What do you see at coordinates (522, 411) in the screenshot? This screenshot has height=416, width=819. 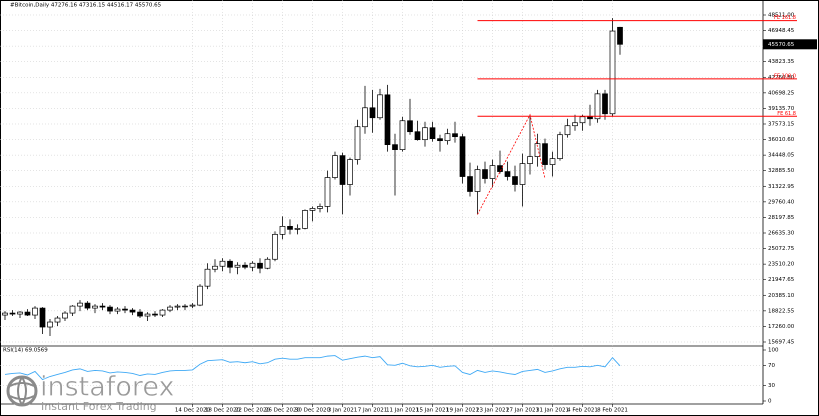 I see `x-tick-label: 27 Jan 2021` at bounding box center [522, 411].